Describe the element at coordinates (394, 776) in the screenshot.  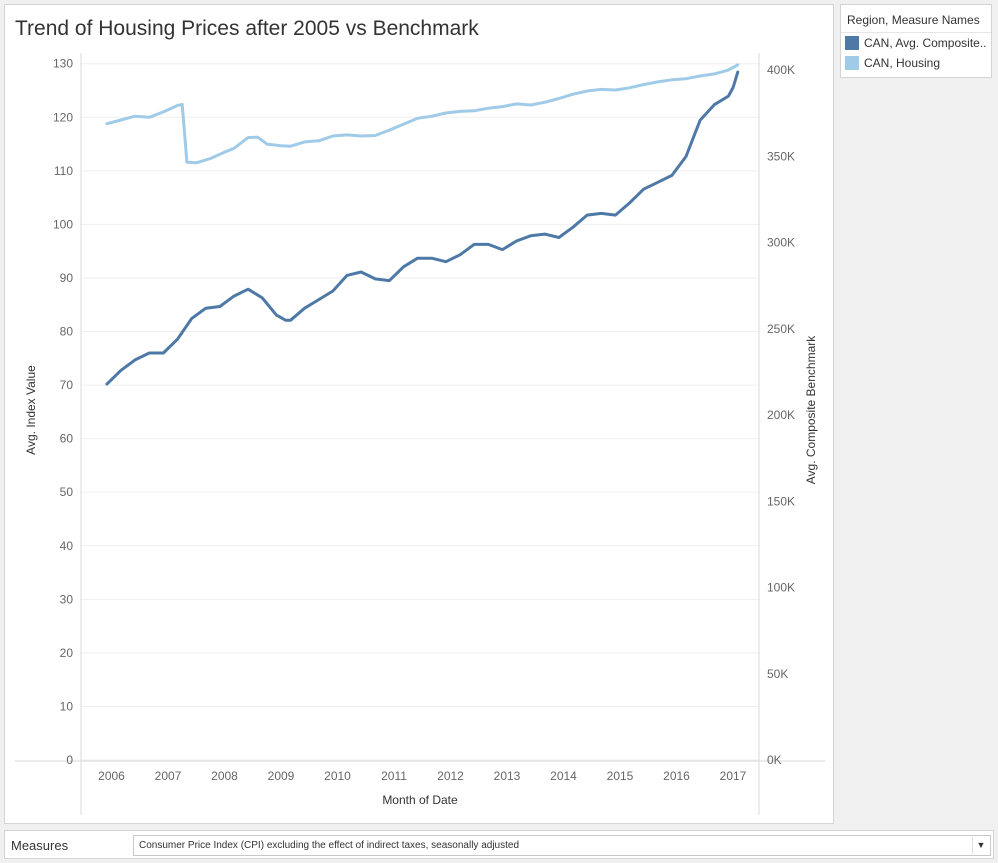
I see `x-tick-label: 2011` at that location.